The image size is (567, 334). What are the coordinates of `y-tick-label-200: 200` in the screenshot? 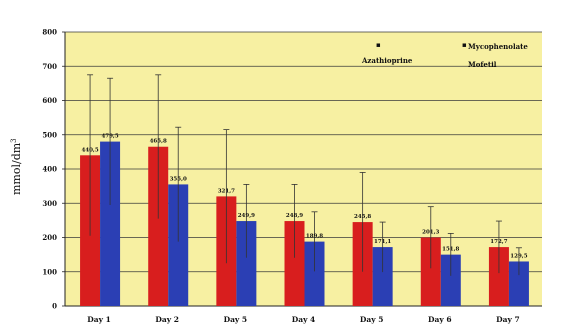 It's located at (49, 237).